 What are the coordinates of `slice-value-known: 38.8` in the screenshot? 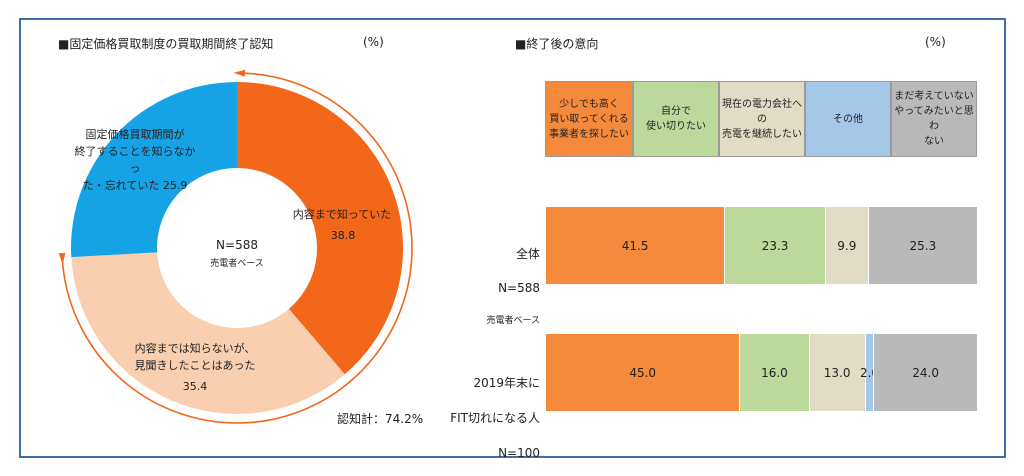 It's located at (343, 235).